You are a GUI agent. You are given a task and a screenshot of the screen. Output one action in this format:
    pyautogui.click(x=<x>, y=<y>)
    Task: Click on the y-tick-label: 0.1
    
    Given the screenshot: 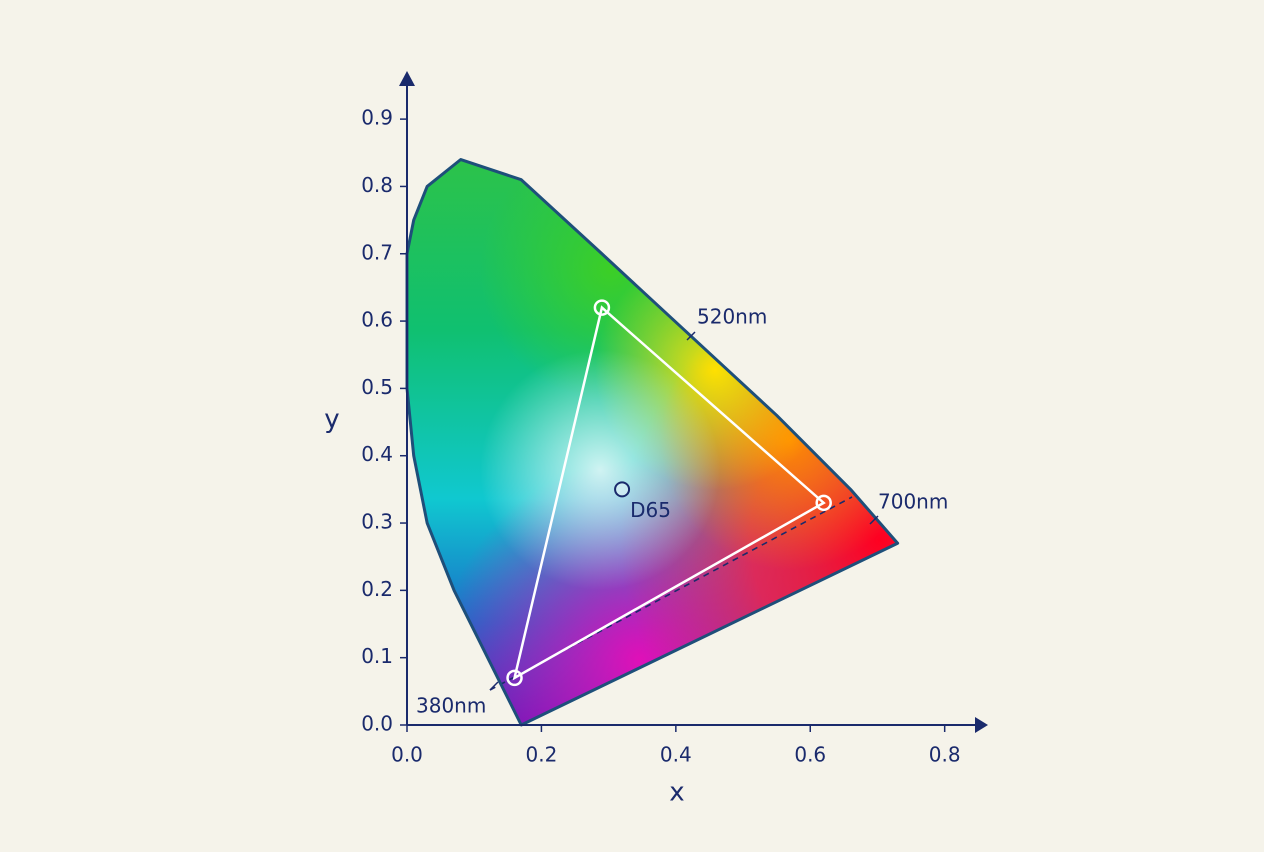 What is the action you would take?
    pyautogui.click(x=377, y=656)
    